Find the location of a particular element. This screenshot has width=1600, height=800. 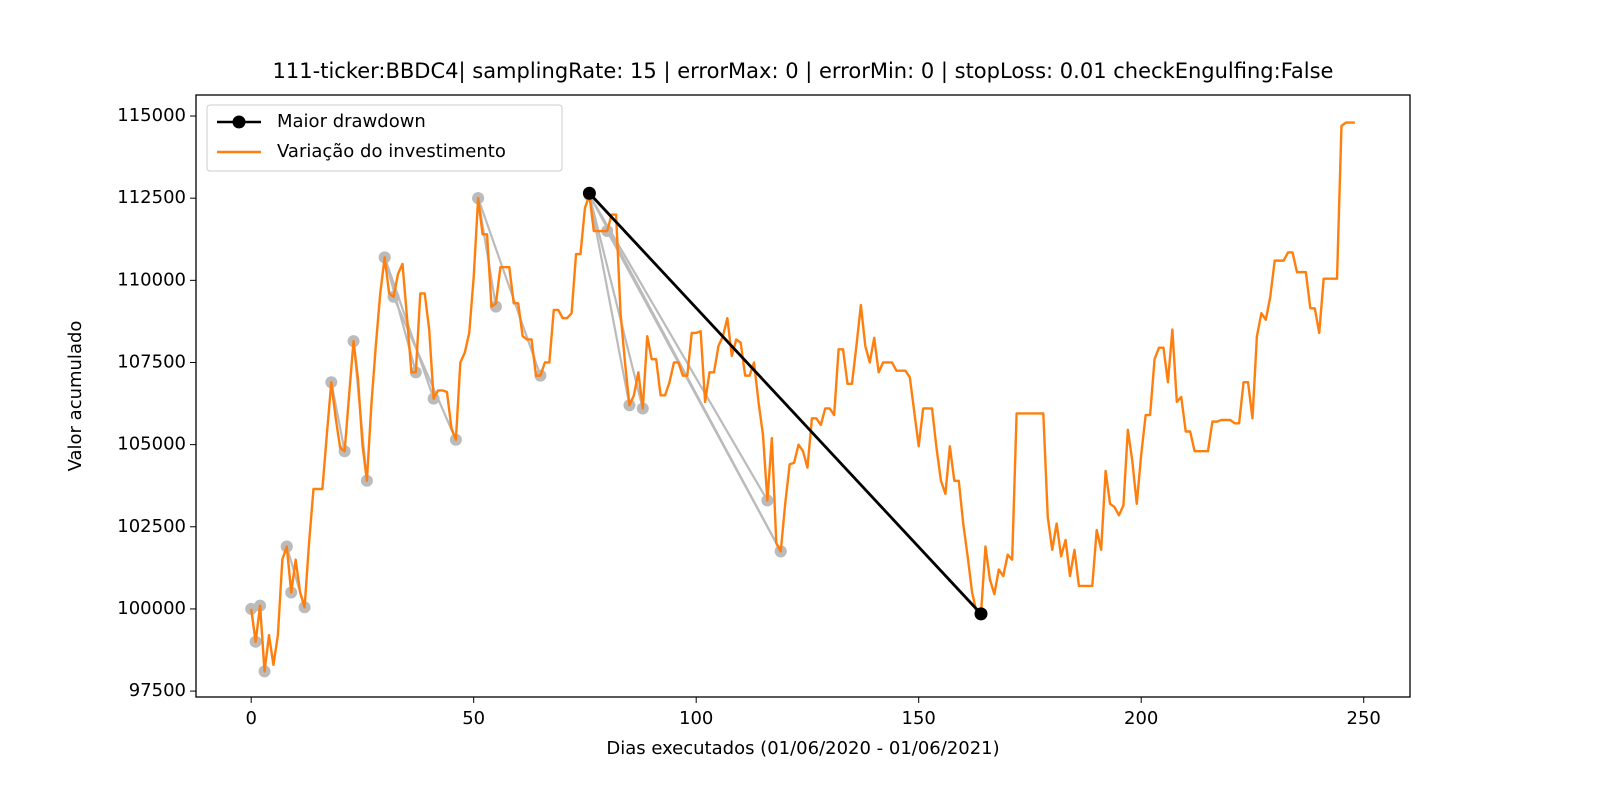

y-tick-label: 100000 is located at coordinates (151, 608).